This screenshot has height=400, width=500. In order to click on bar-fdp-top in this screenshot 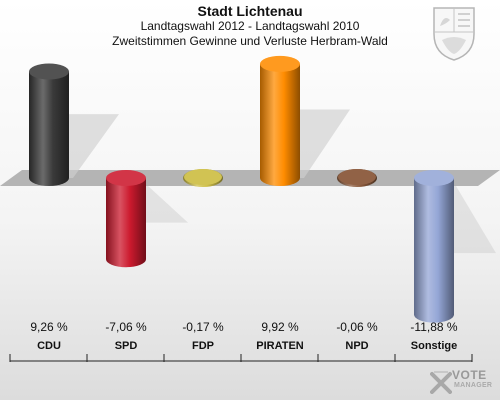, I will do `click(203, 177)`.